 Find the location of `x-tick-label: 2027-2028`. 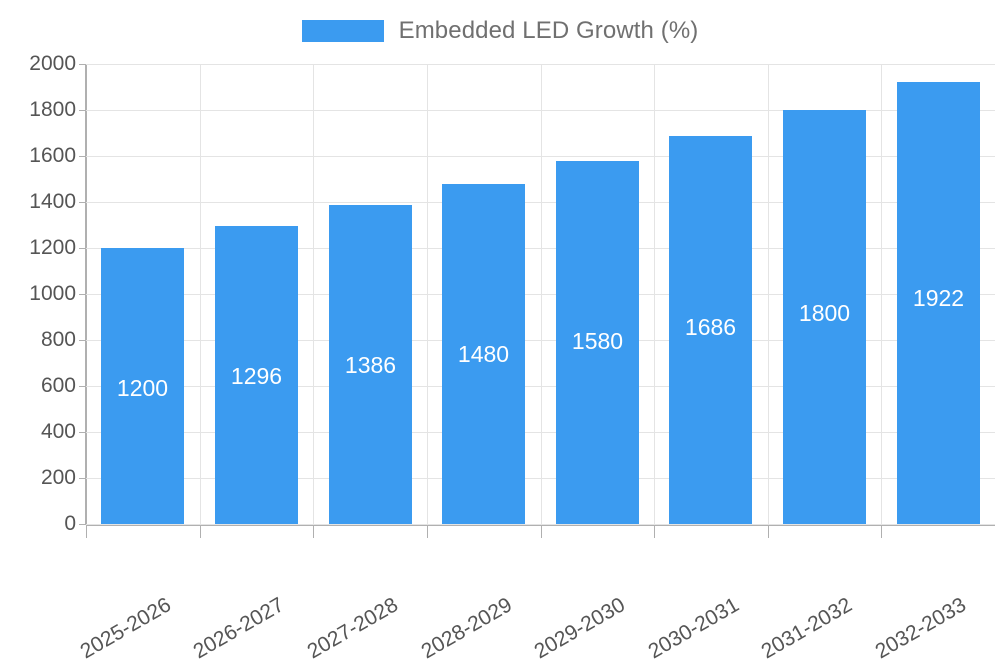

x-tick-label: 2027-2028 is located at coordinates (352, 628).